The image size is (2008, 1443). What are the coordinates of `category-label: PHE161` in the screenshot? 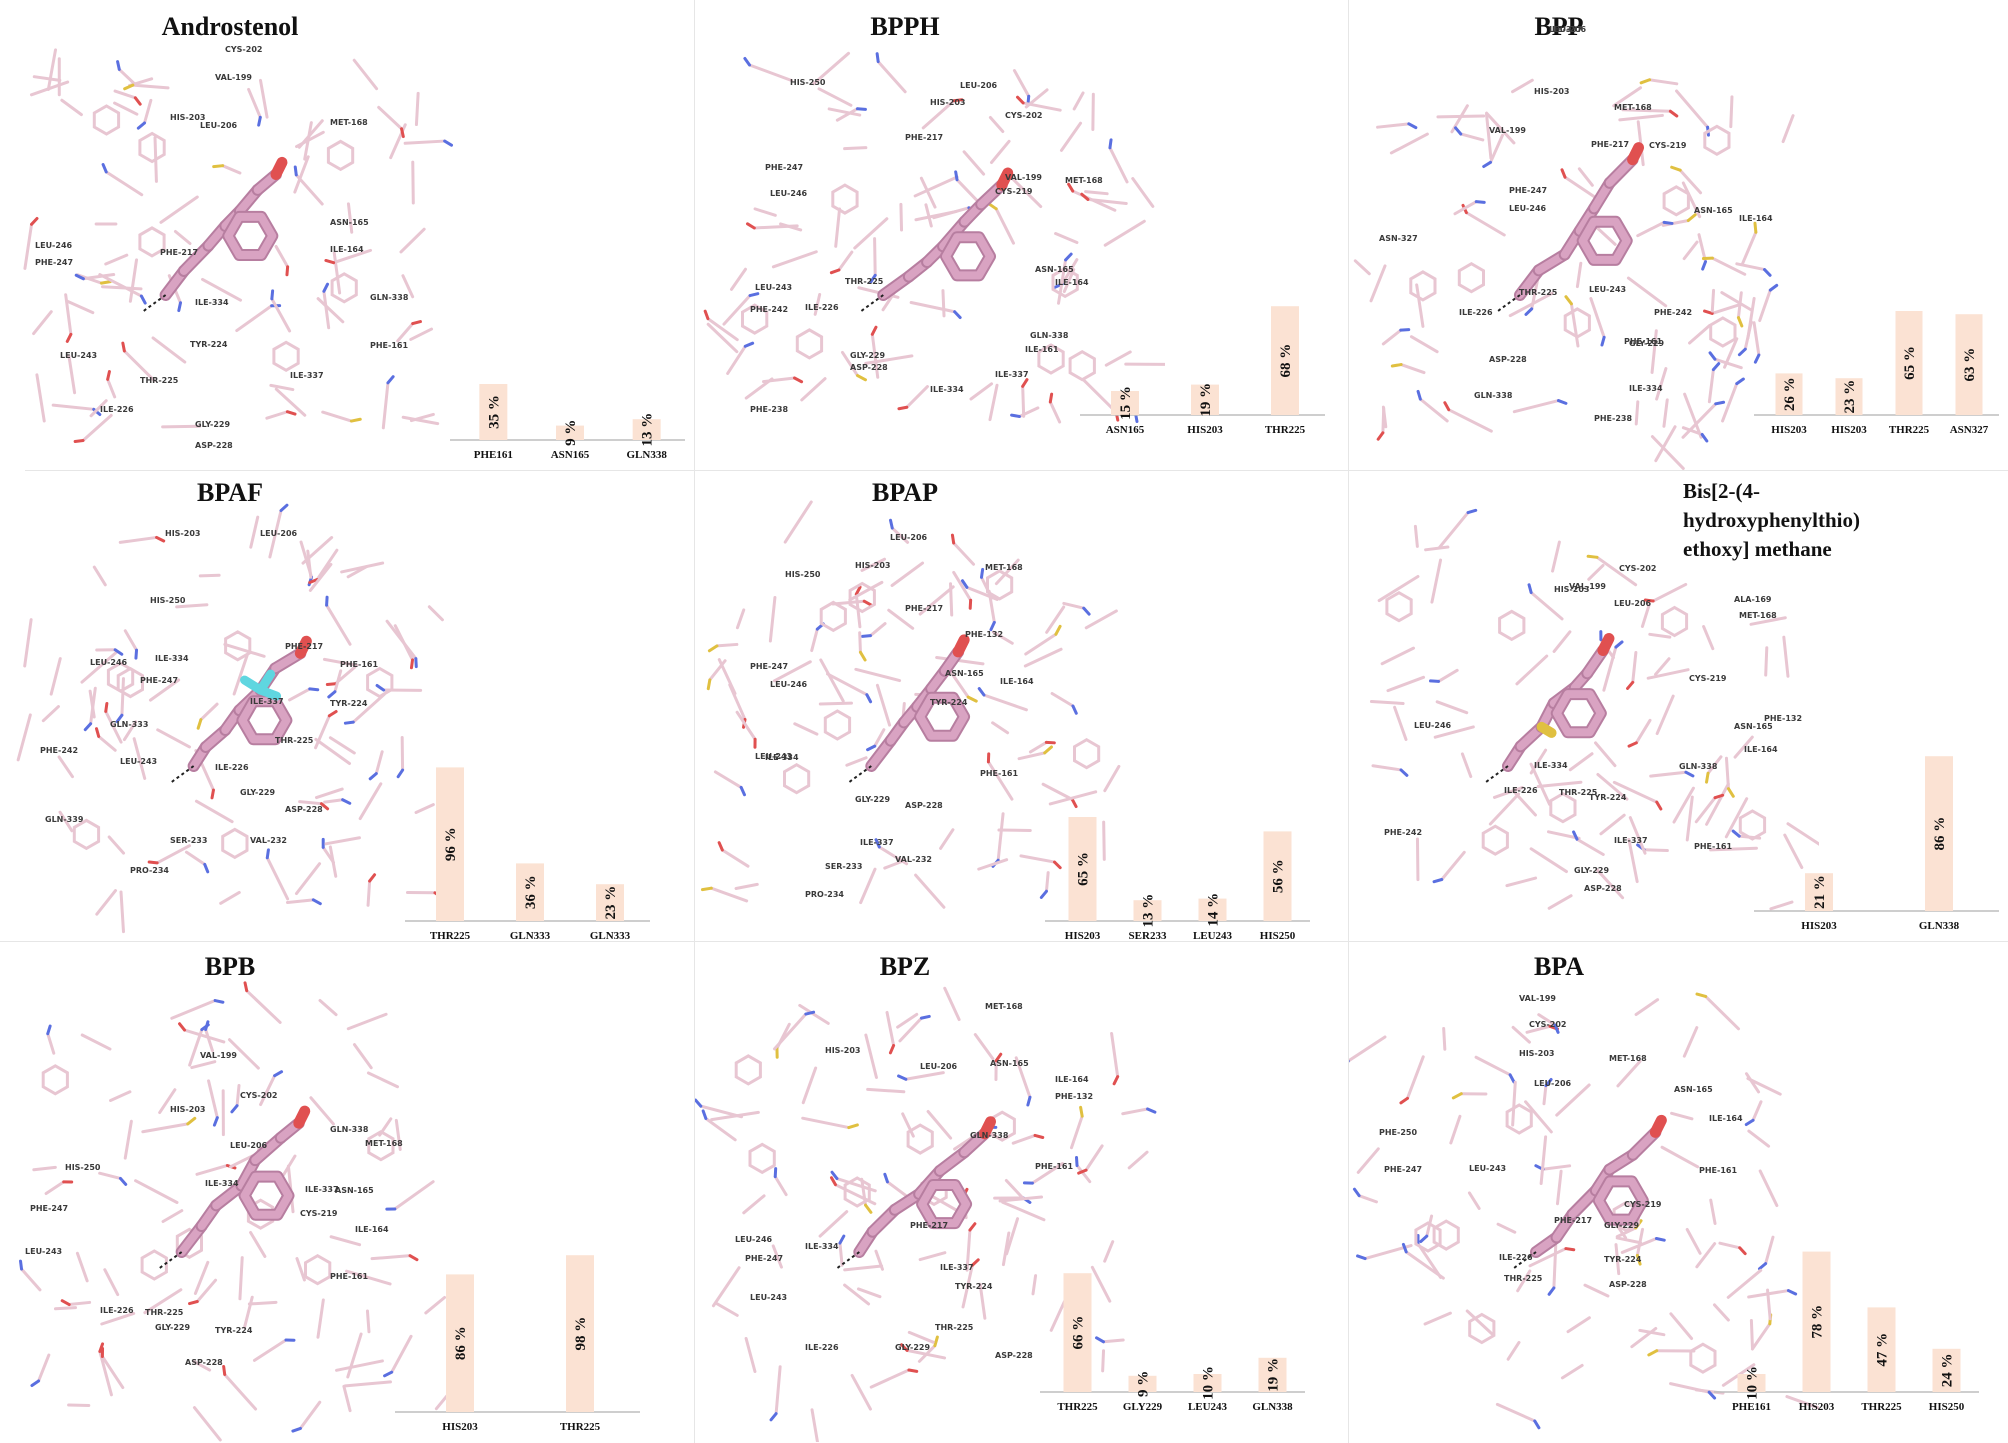 It's located at (1751, 1407).